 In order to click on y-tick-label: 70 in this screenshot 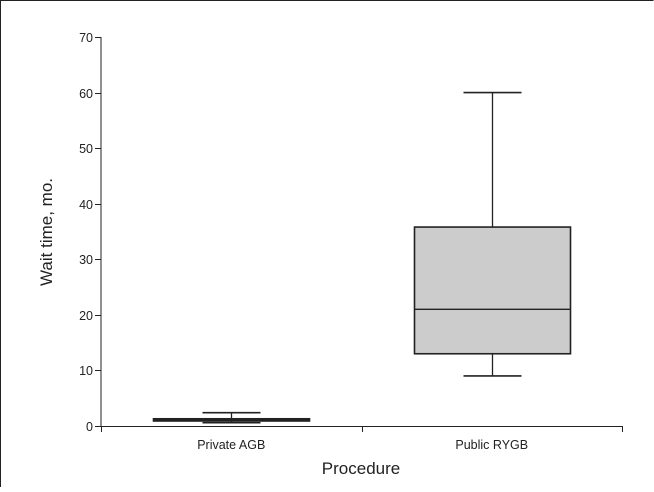, I will do `click(86, 38)`.